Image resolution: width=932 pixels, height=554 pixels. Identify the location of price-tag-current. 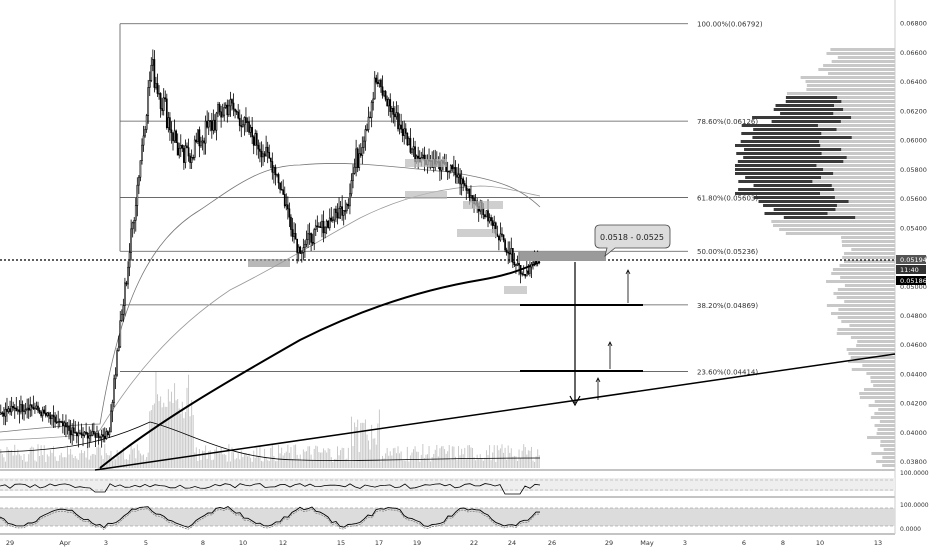
(911, 259).